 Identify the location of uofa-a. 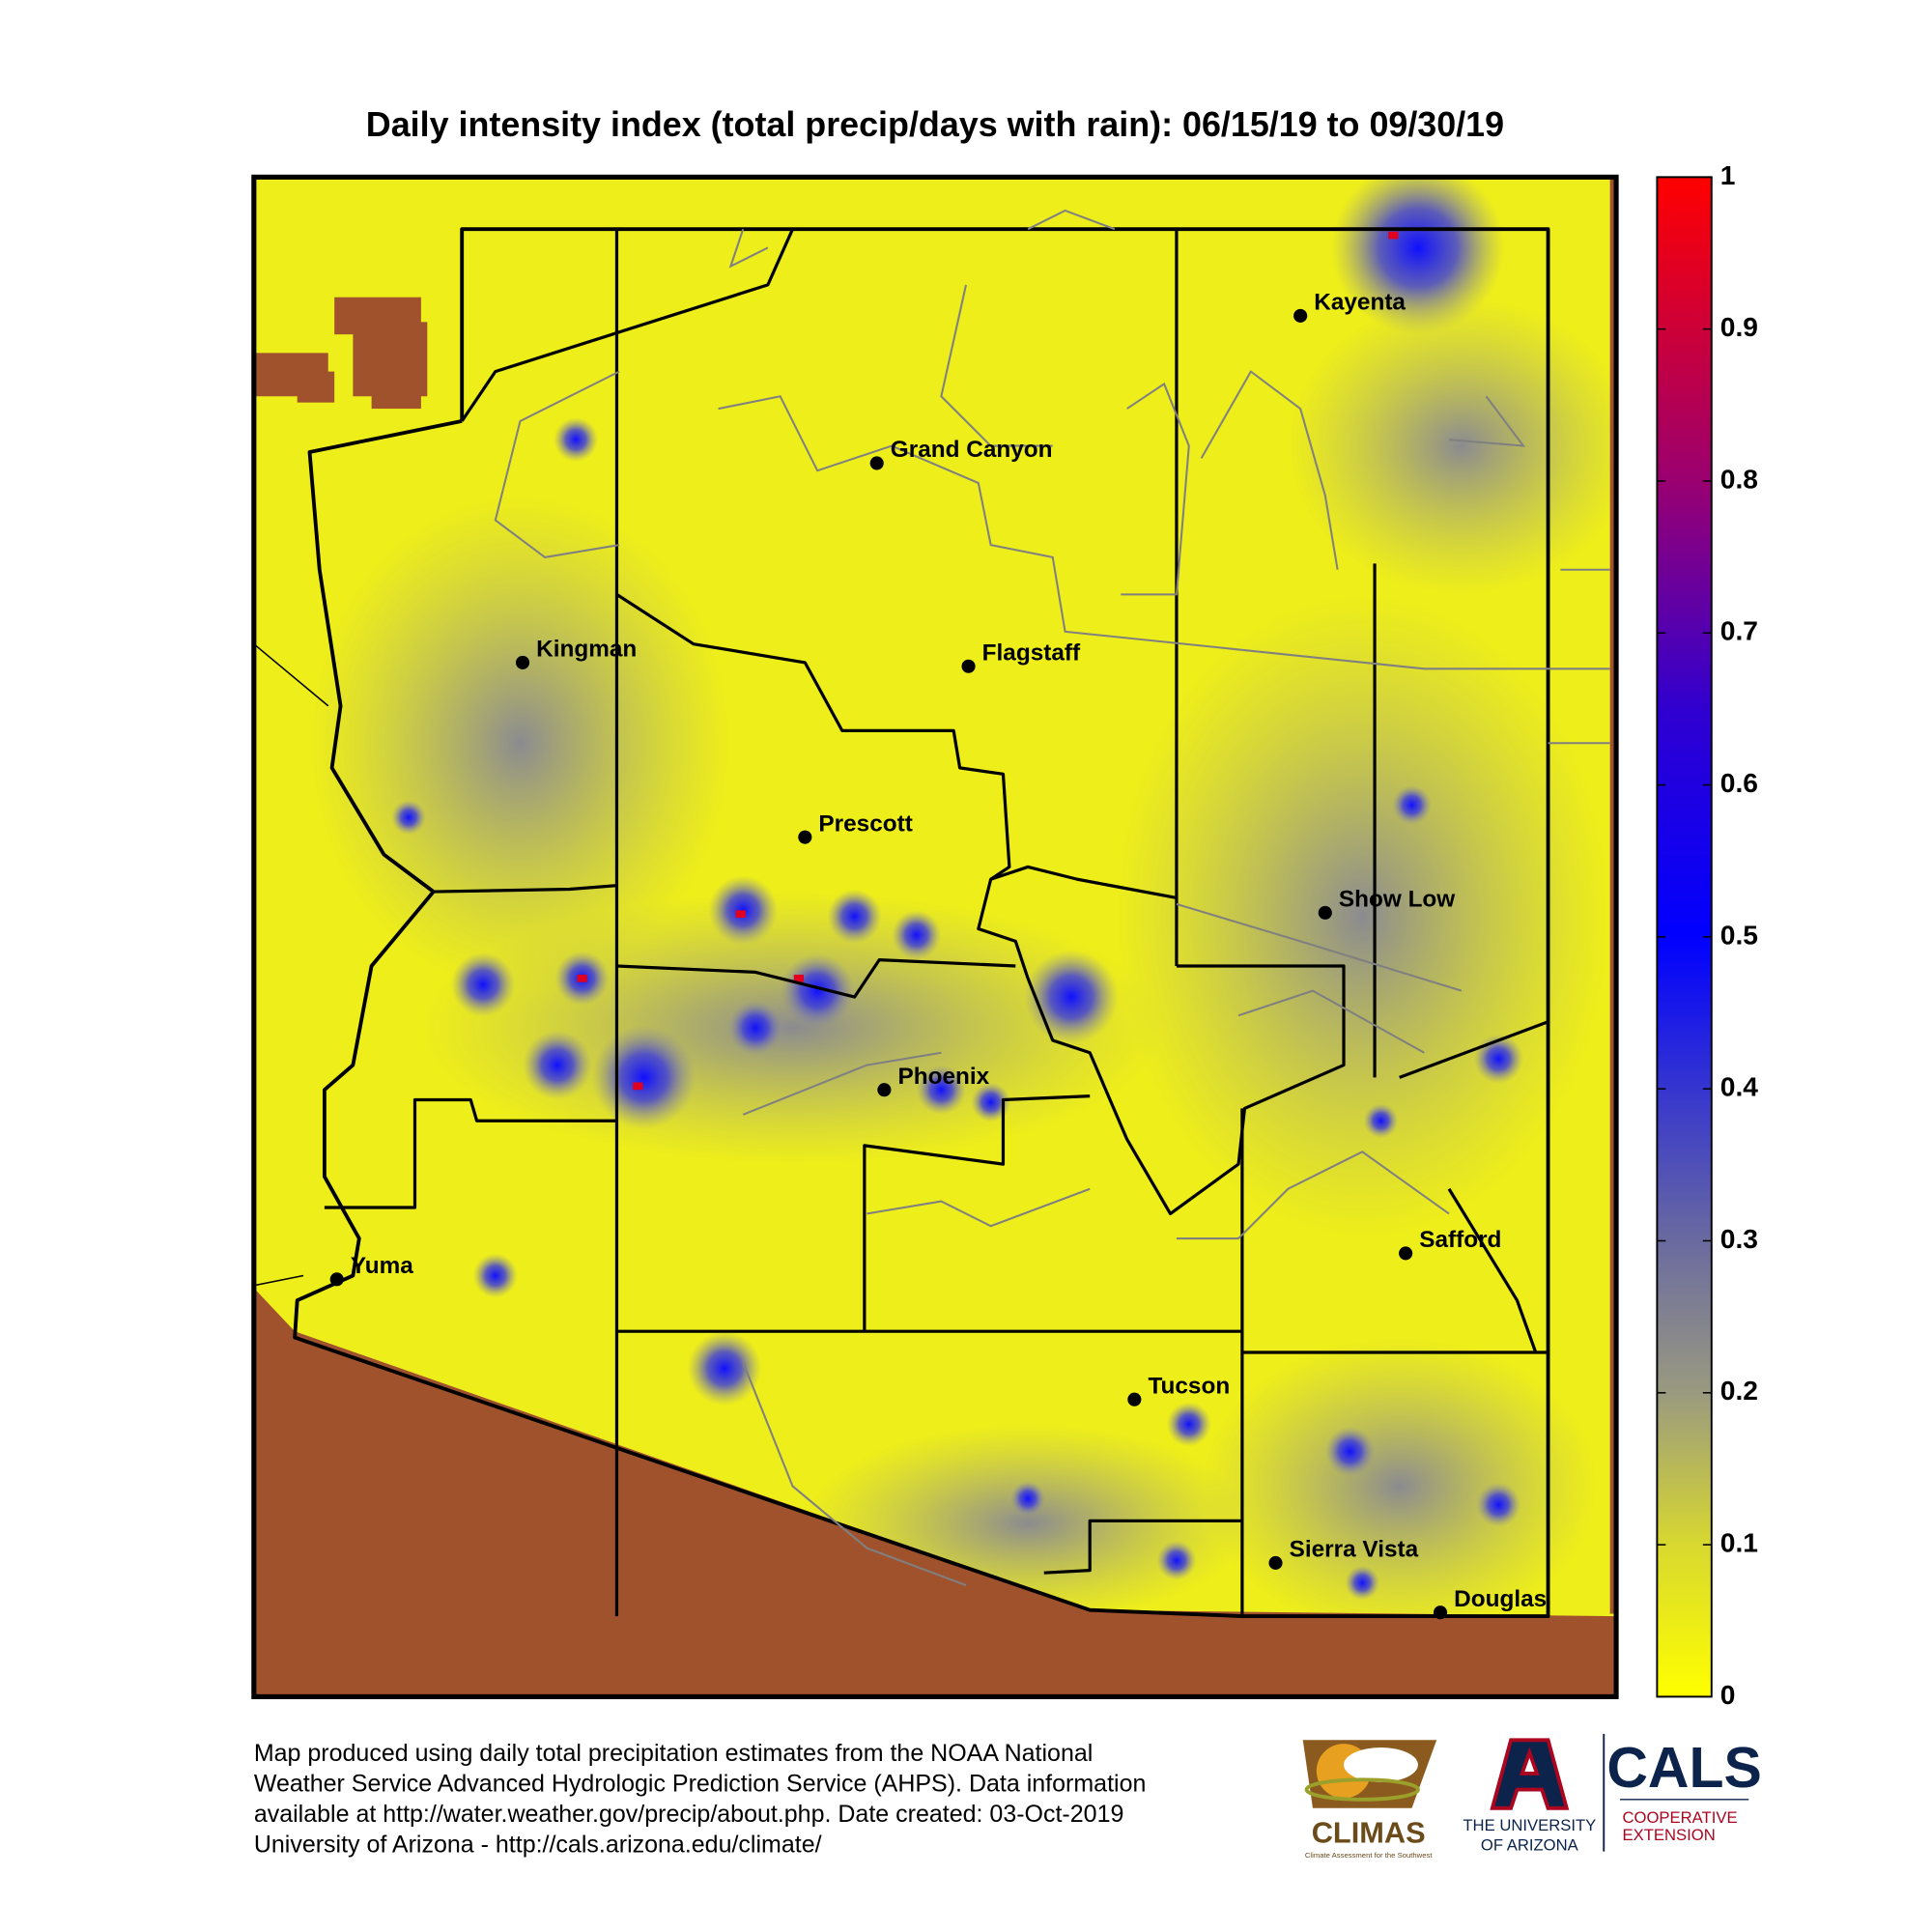
(1530, 1774).